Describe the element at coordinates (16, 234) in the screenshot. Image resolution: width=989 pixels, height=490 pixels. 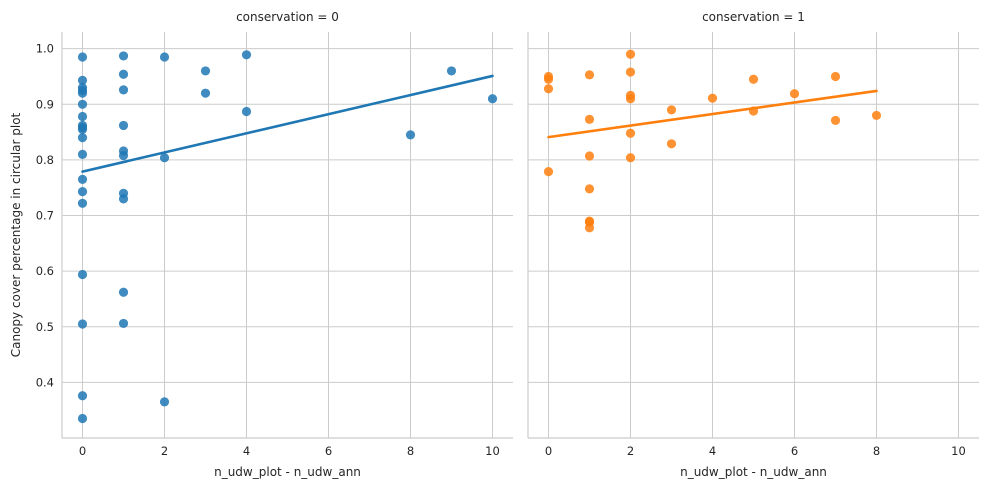
I see `y-axis-label: Canopy cover percentage in circular plot` at that location.